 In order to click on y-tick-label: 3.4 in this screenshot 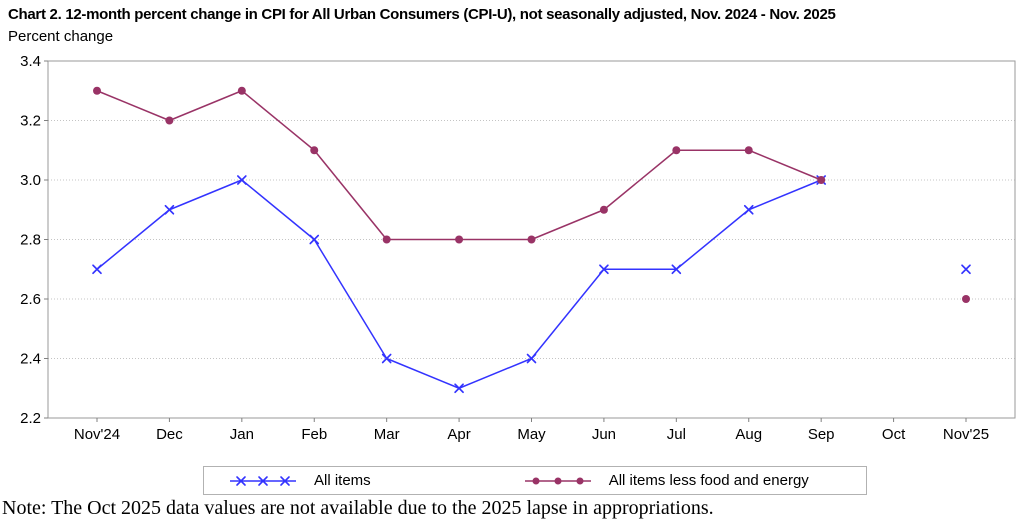, I will do `click(30, 61)`.